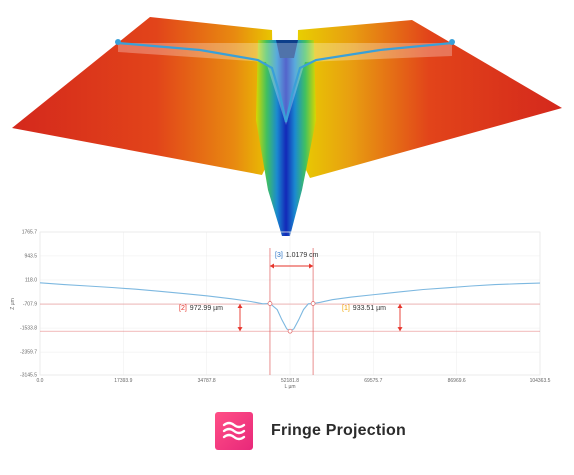 The width and height of the screenshot is (574, 475). I want to click on x-tick-label: 52181.8, so click(290, 381).